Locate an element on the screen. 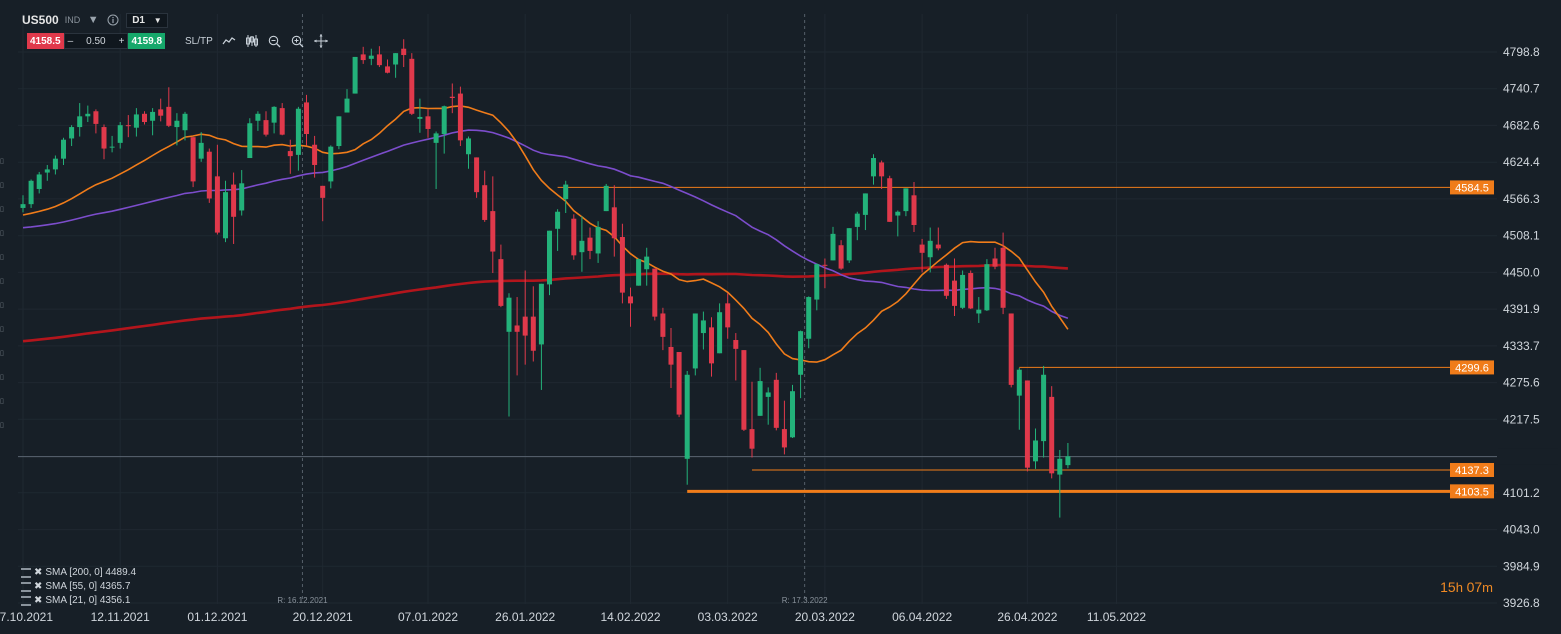 This screenshot has height=634, width=1561. price-axis-label: 4043.0 is located at coordinates (1521, 530).